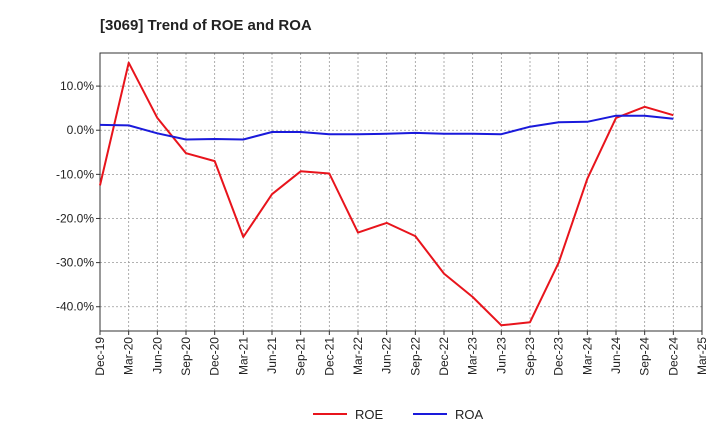 This screenshot has width=720, height=440. I want to click on legend-label-roe: ROE, so click(369, 414).